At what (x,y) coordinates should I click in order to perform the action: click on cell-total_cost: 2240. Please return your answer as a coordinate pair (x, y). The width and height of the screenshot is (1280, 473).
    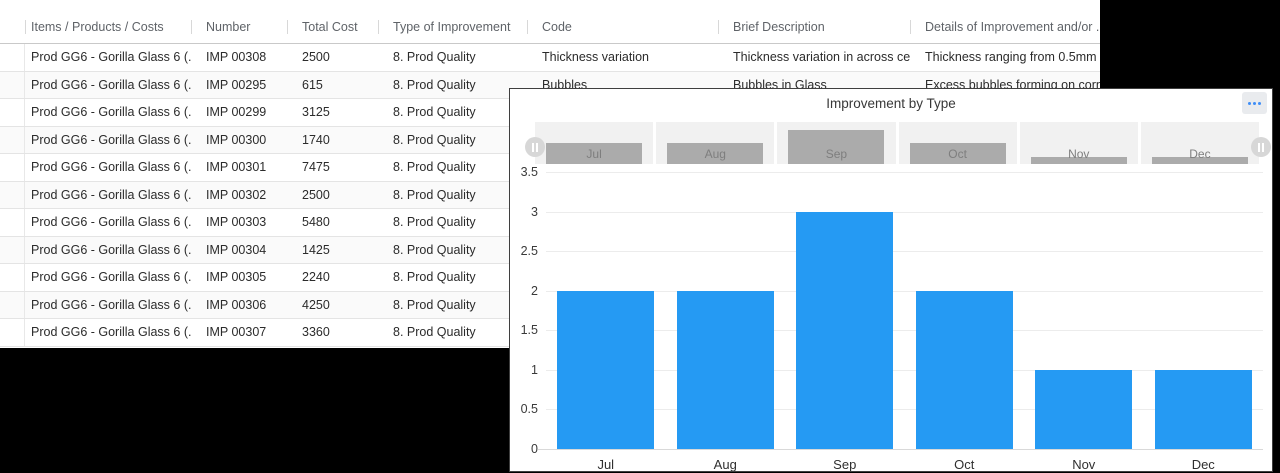
    Looking at the image, I should click on (316, 277).